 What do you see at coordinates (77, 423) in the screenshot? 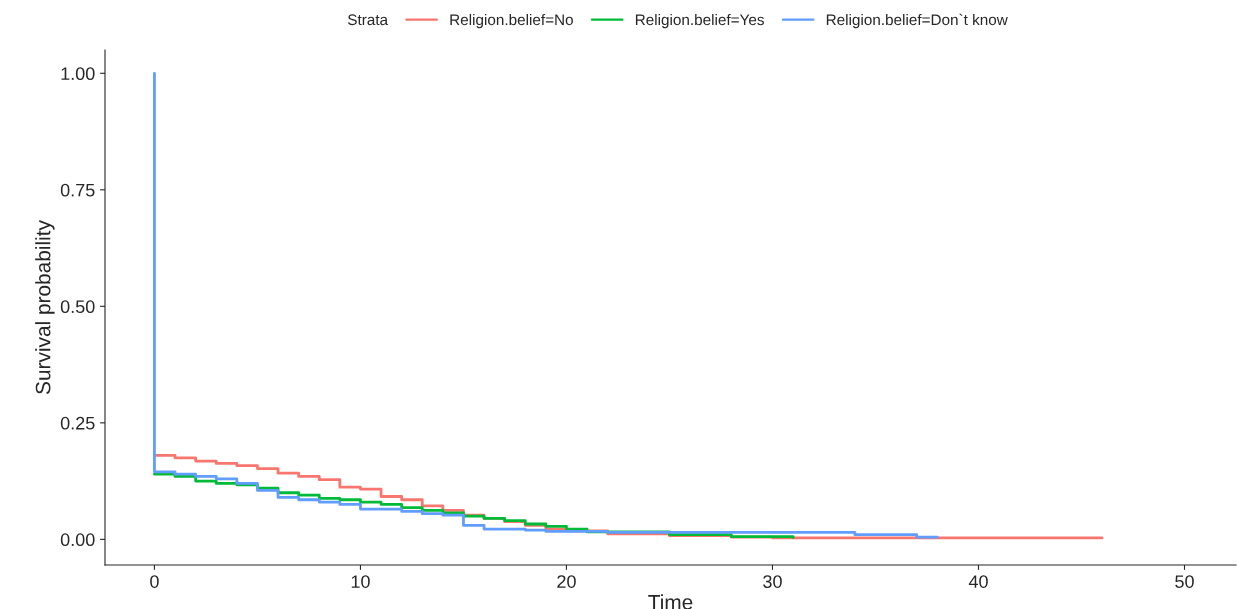
I see `y-tick-label: 0.25` at bounding box center [77, 423].